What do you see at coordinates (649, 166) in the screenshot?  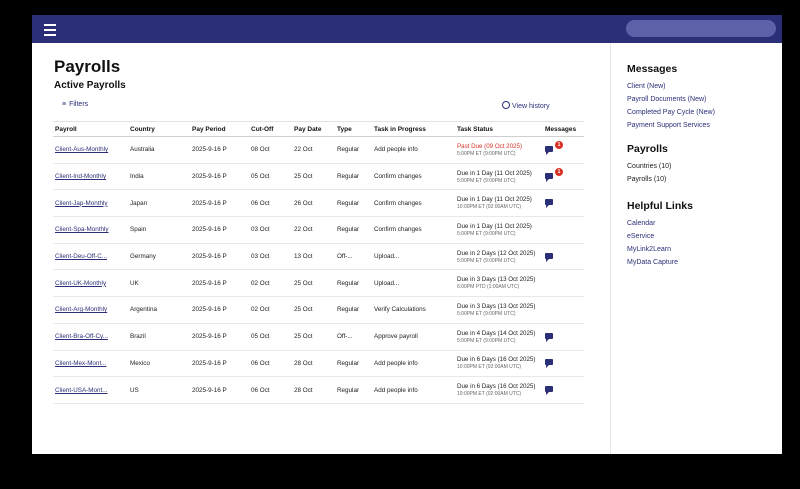 I see `countries-count: Countries (10)` at bounding box center [649, 166].